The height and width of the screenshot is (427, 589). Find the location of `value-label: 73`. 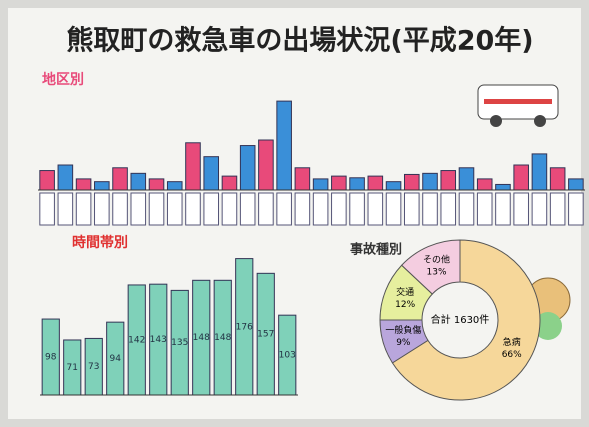

value-label: 73 is located at coordinates (93, 367).